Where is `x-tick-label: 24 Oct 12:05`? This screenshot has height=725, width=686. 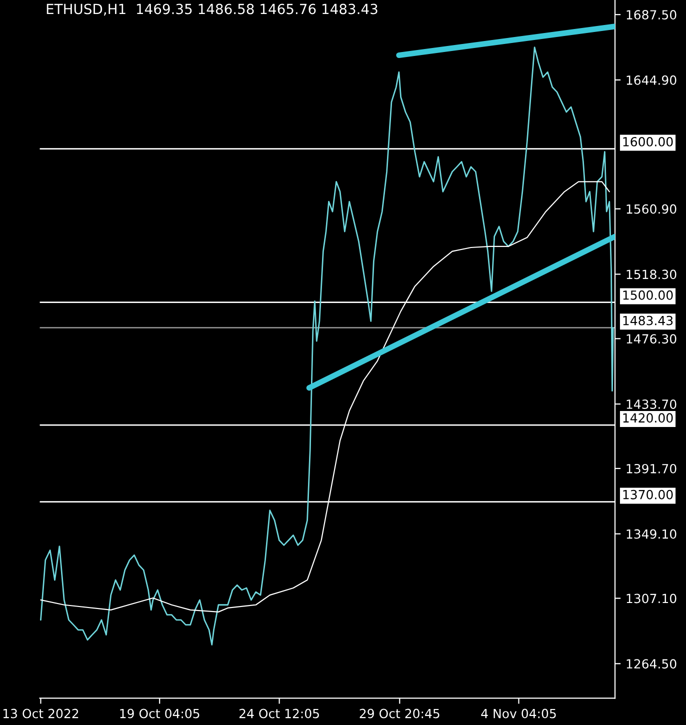 x-tick-label: 24 Oct 12:05 is located at coordinates (279, 713).